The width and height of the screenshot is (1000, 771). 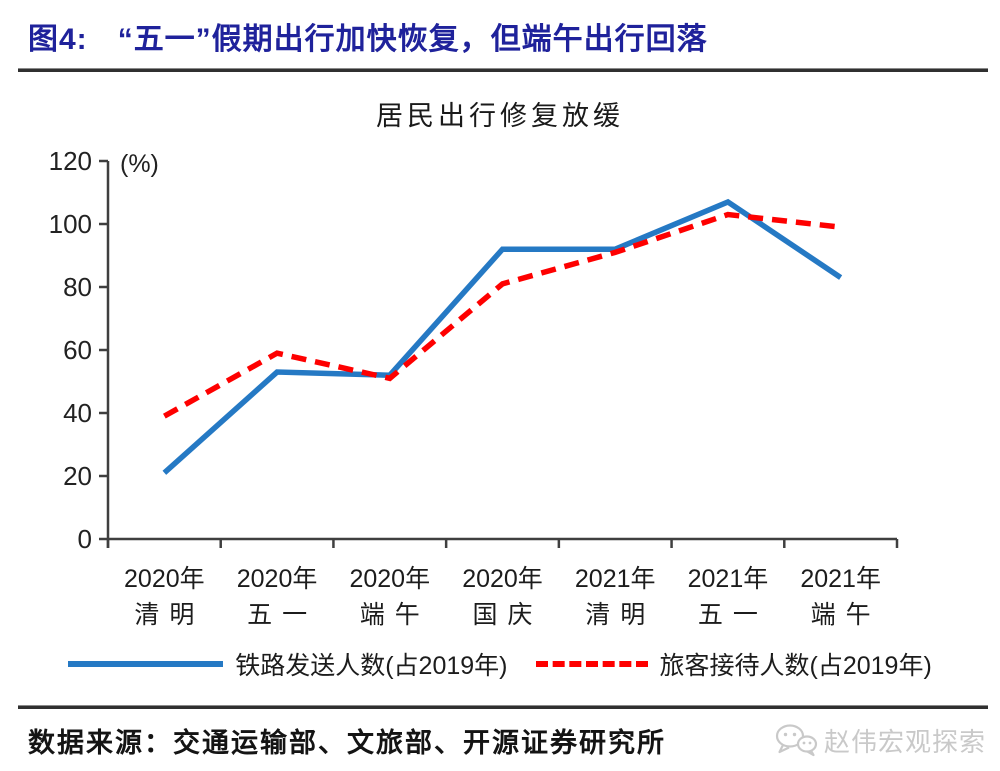 I want to click on figure-header: 图4: “五一”假期出行加快恢复，但端午出行回落, so click(x=504, y=36).